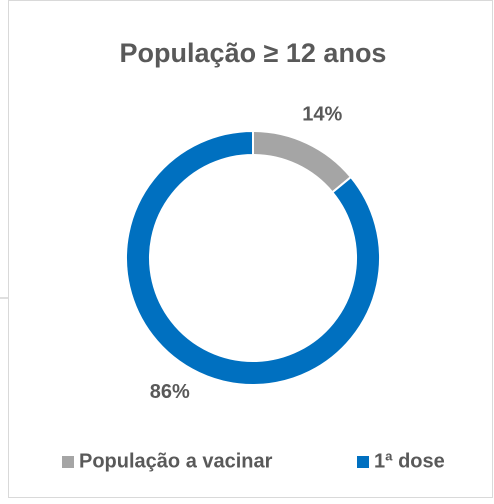 The image size is (494, 504). I want to click on legend-label: População a vacinar, so click(176, 461).